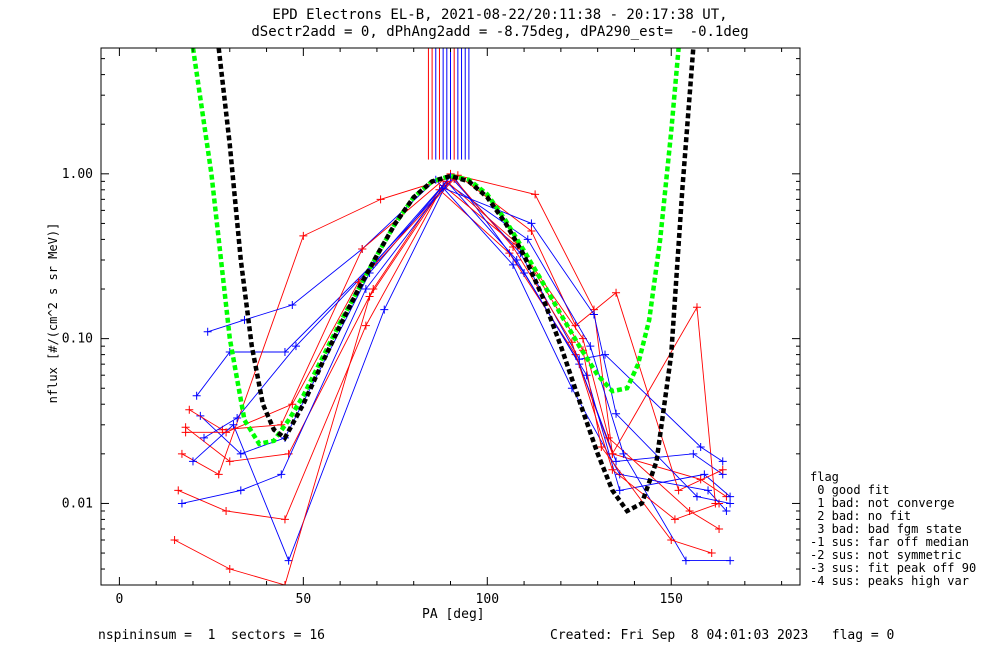 The width and height of the screenshot is (1000, 650). What do you see at coordinates (861, 516) in the screenshot?
I see `legend-item: 2 bad: no fit` at bounding box center [861, 516].